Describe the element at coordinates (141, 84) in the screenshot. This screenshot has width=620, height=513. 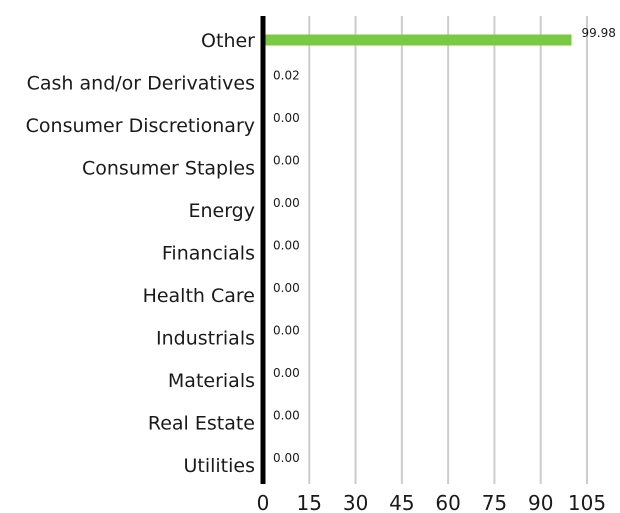
I see `category-label-cash-and-or-derivatives: Cash and/or Derivatives` at that location.